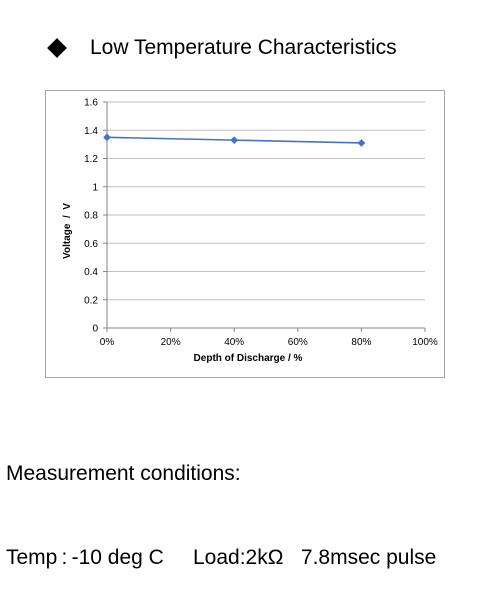  Describe the element at coordinates (425, 342) in the screenshot. I see `x-tick-label: 100%` at that location.